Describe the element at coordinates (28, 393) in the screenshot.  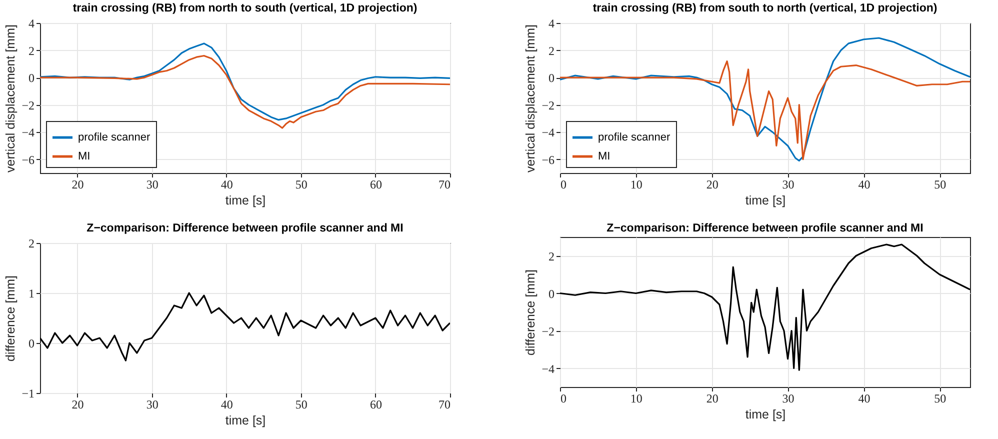
I see `y-tick-label: −1` at that location.